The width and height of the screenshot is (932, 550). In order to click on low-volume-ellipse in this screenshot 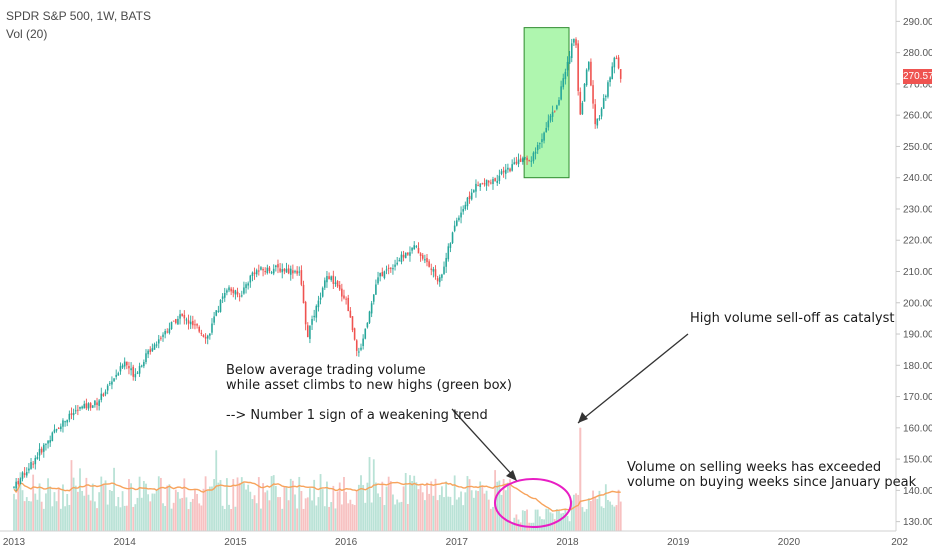, I will do `click(533, 503)`.